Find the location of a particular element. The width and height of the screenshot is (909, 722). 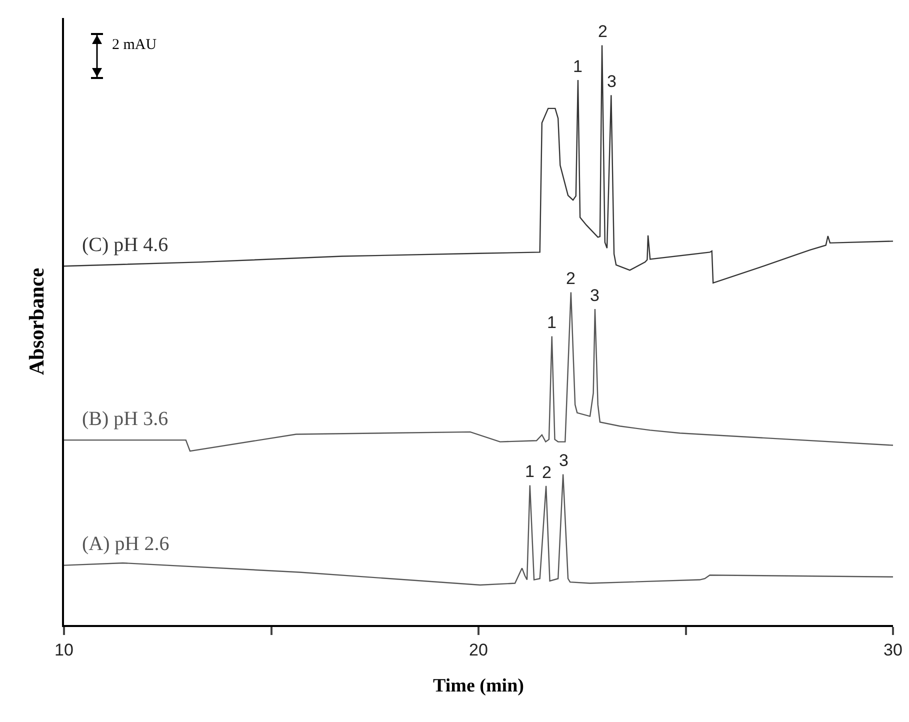

annotation: 2 mAU is located at coordinates (134, 45).